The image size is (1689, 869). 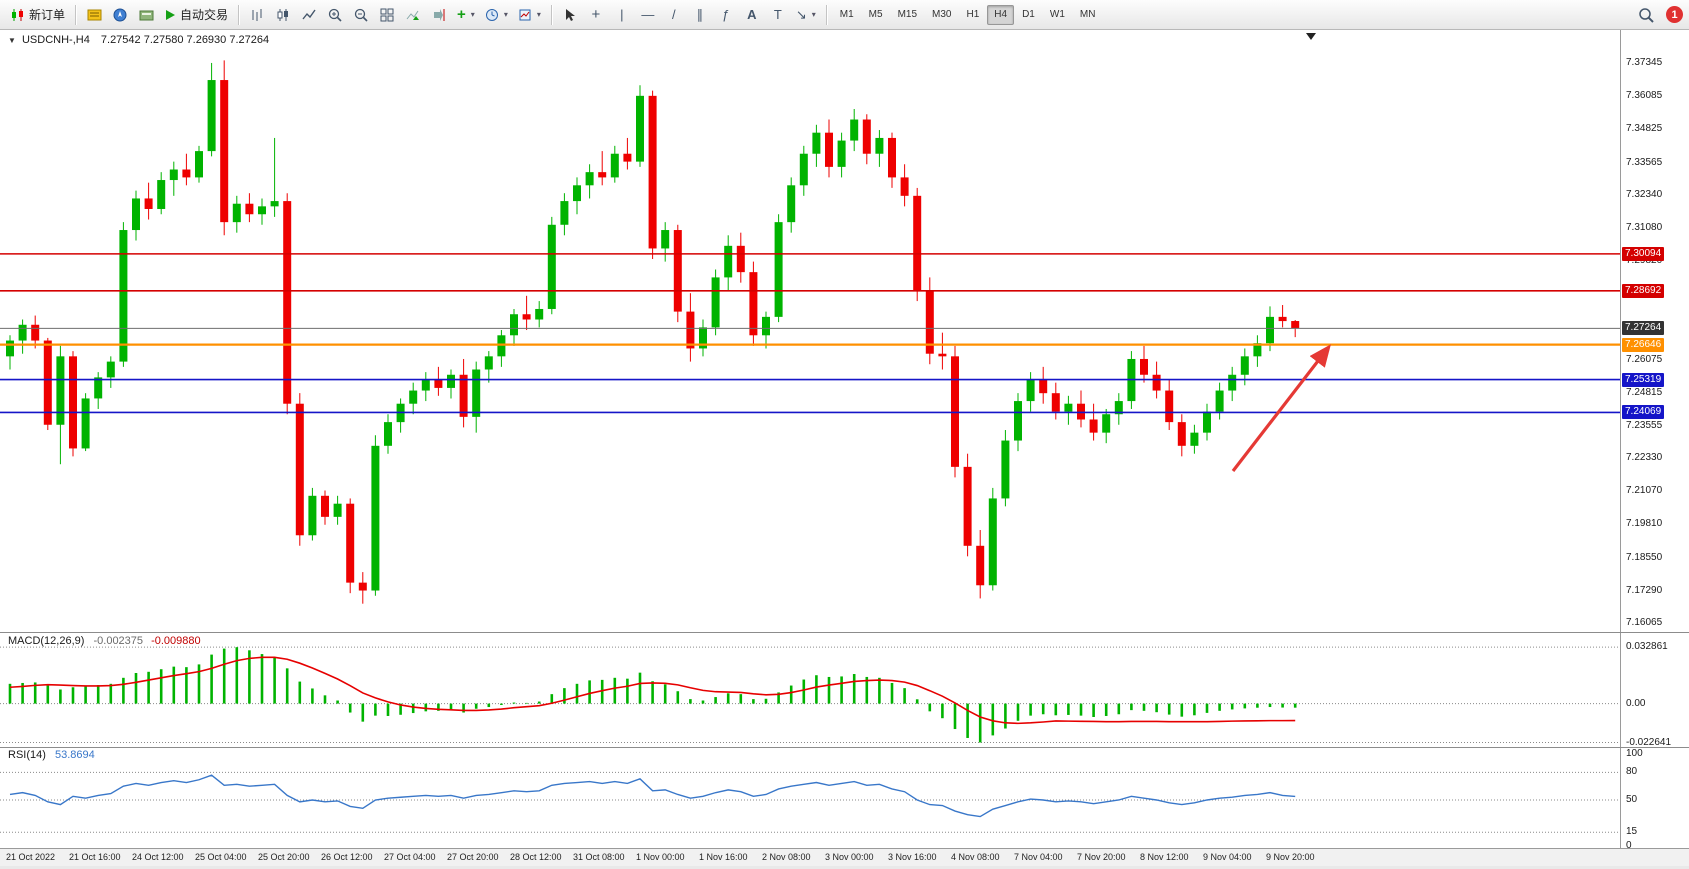 What do you see at coordinates (94, 15) in the screenshot?
I see `market-watch-button` at bounding box center [94, 15].